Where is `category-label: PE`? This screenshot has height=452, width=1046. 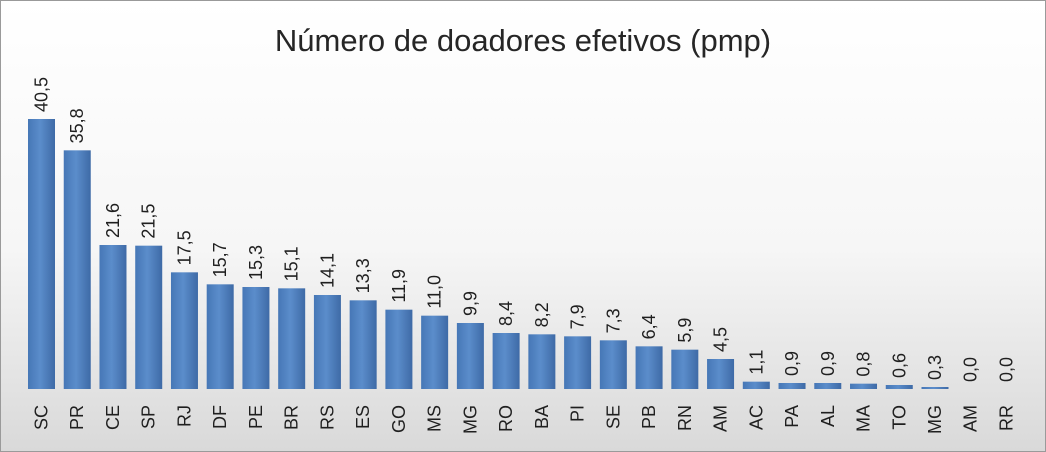
category-label: PE is located at coordinates (256, 417).